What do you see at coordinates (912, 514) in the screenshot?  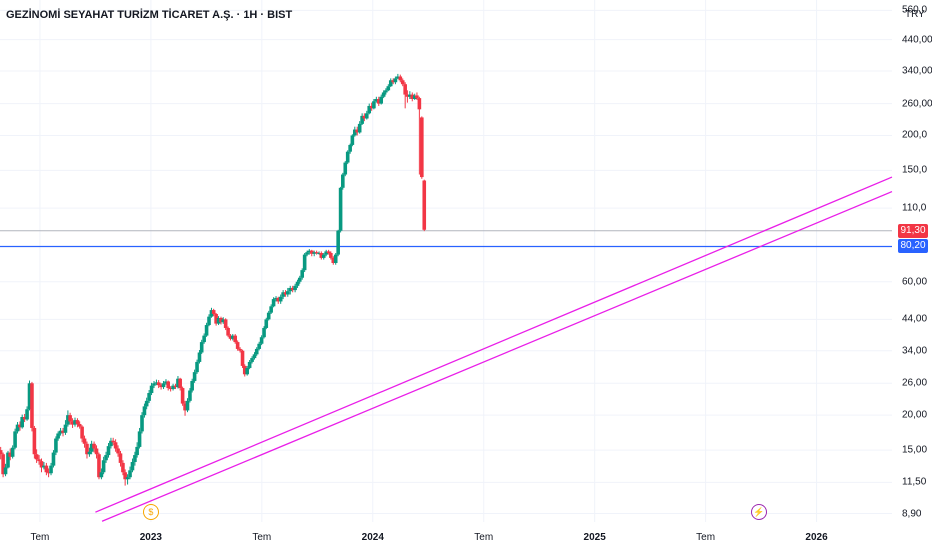 I see `y-tick-label: 8,90` at bounding box center [912, 514].